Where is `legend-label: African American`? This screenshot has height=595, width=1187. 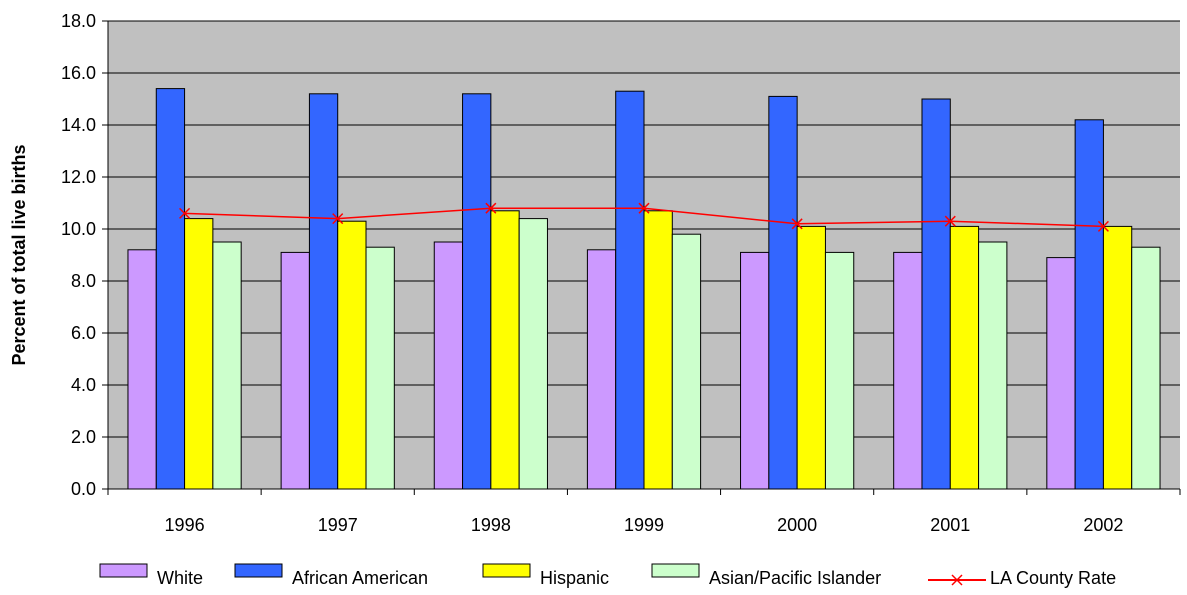
legend-label: African American is located at coordinates (360, 578).